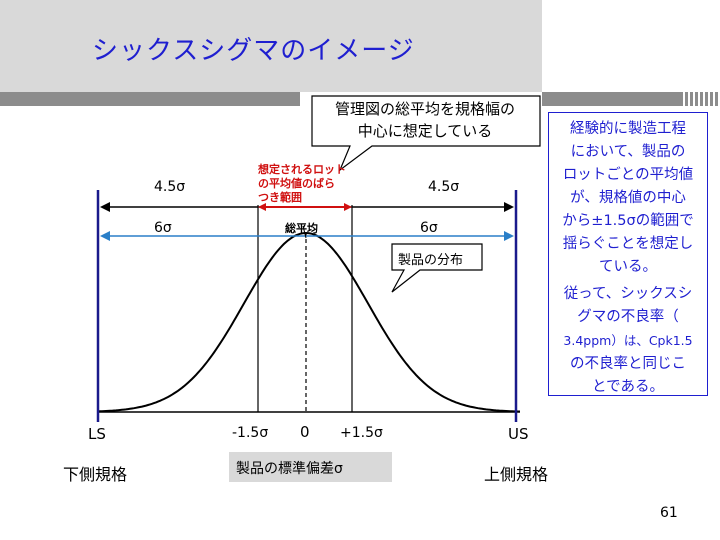 The height and width of the screenshot is (540, 720). I want to click on minus15-label: -1.5σ, so click(250, 433).